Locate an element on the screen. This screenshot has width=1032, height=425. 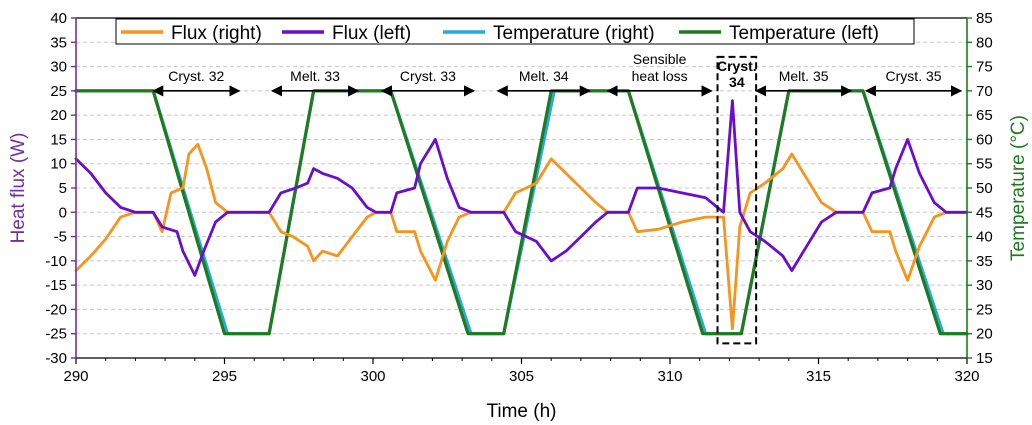
legend-box is located at coordinates (515, 31).